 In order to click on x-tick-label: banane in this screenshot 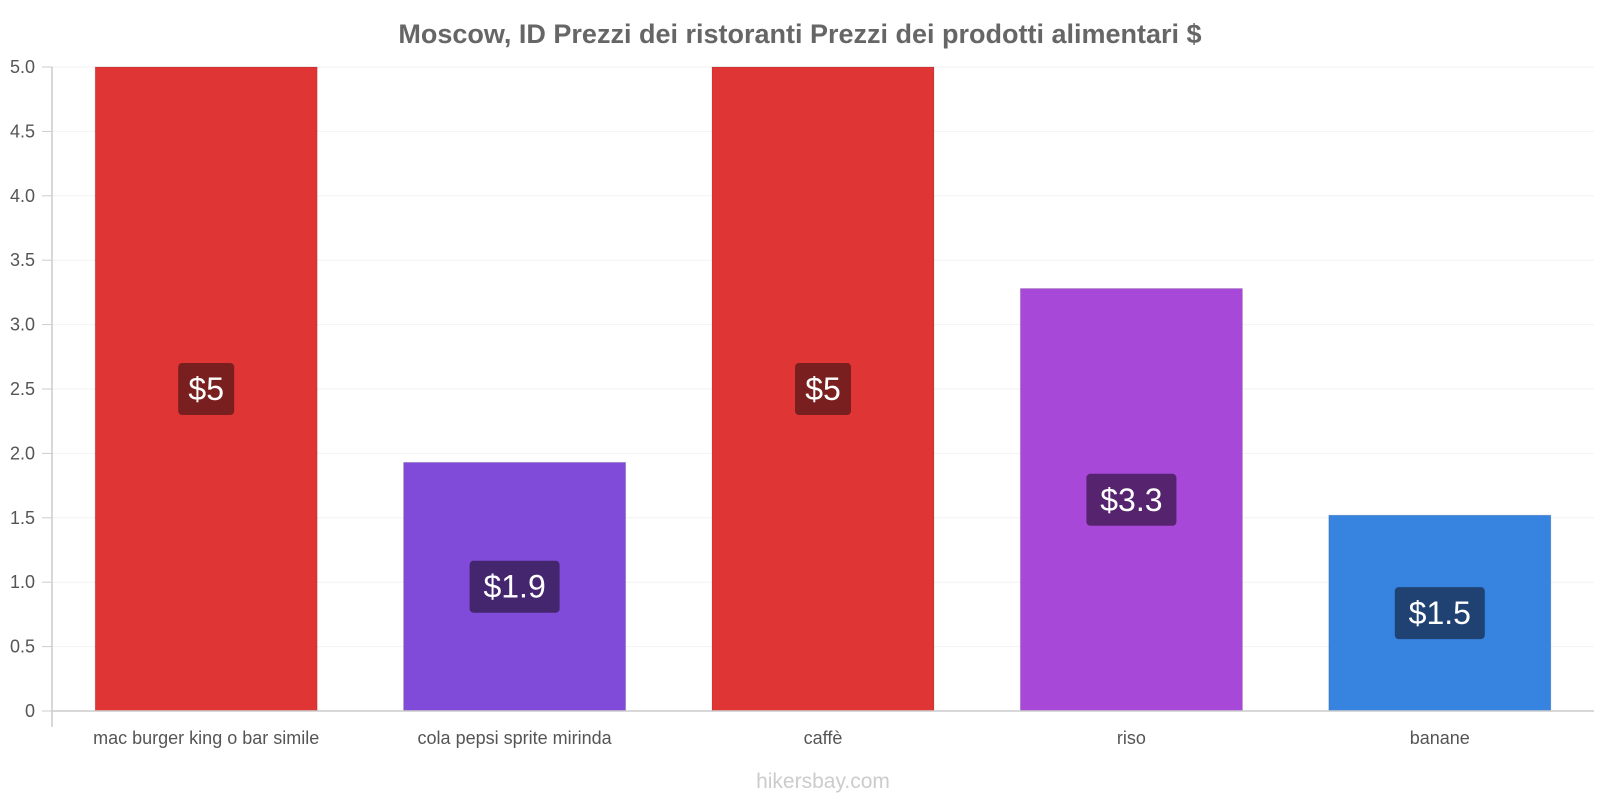, I will do `click(1440, 738)`.